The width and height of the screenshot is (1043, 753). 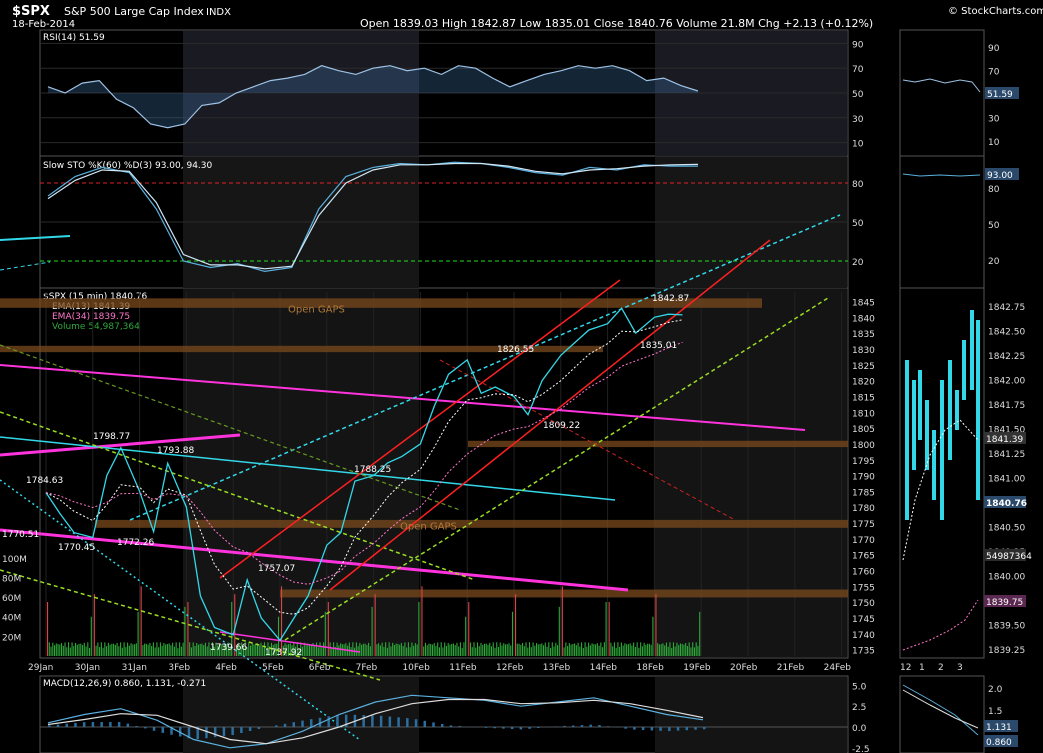 I want to click on price-tick: 1740, so click(x=863, y=636).